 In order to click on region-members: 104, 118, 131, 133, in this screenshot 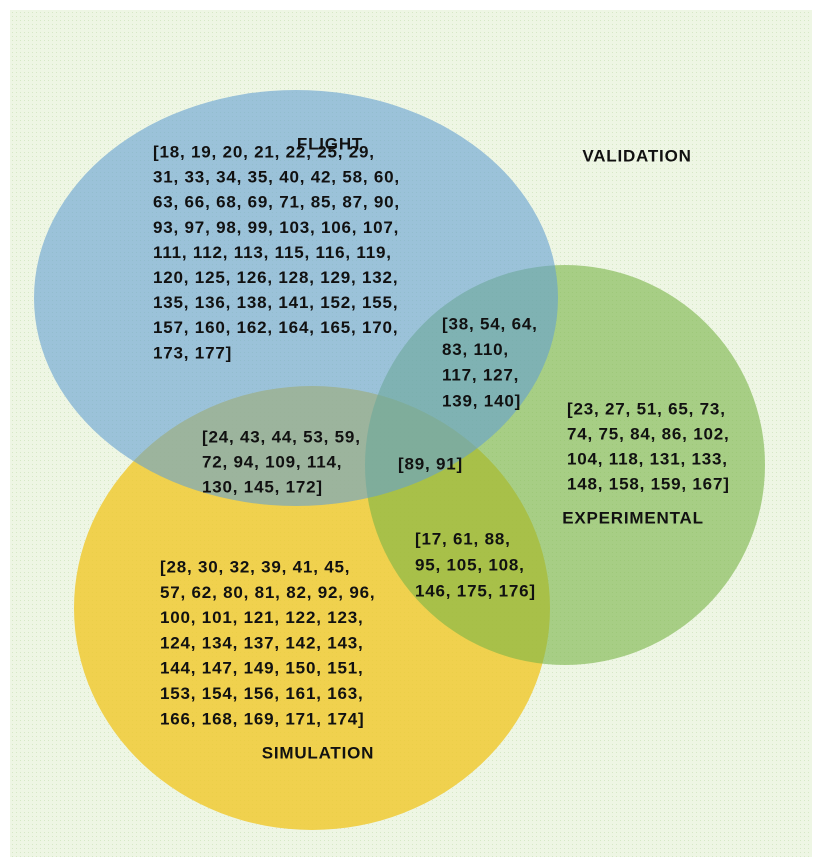, I will do `click(647, 458)`.